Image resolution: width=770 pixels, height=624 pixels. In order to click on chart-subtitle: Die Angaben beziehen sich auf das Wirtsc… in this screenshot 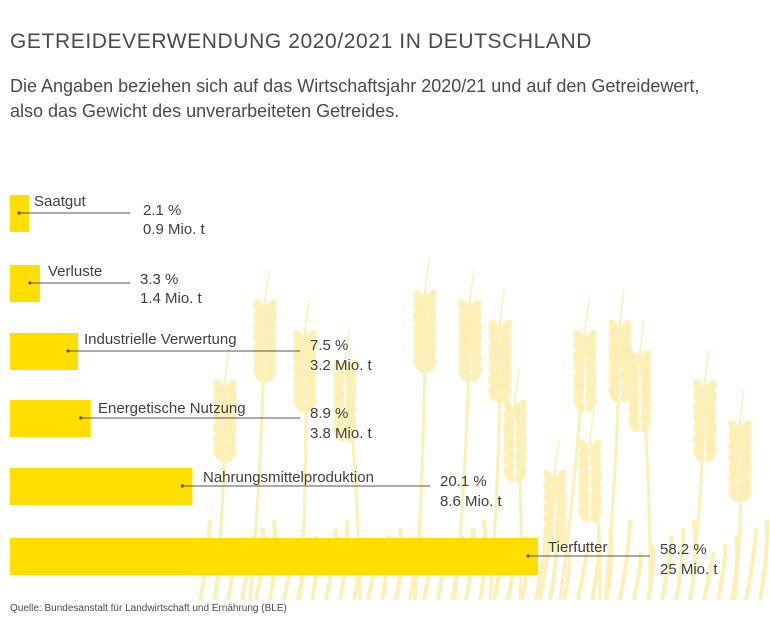, I will do `click(355, 98)`.